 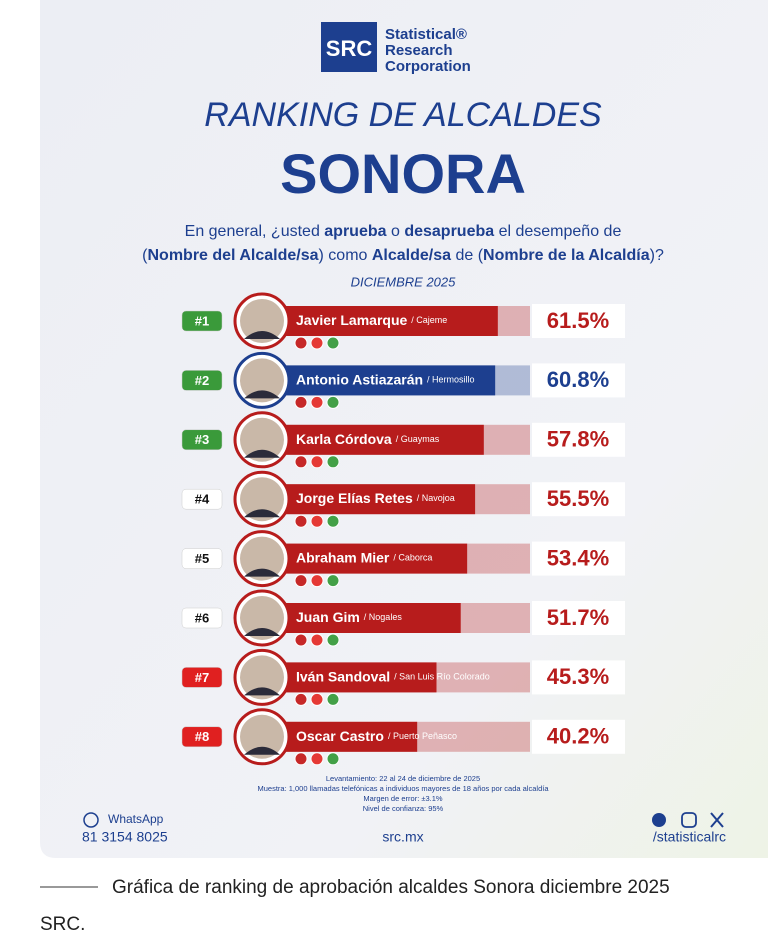 I want to click on mayor: Karla Córdova / Guaymas, so click(x=368, y=439).